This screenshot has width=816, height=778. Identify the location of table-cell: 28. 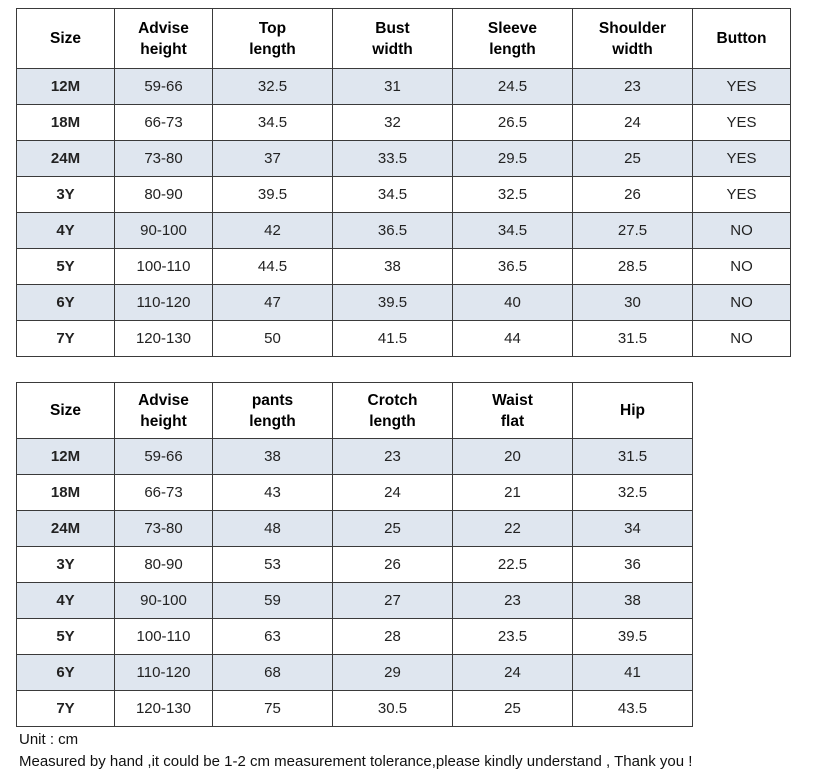
(392, 636).